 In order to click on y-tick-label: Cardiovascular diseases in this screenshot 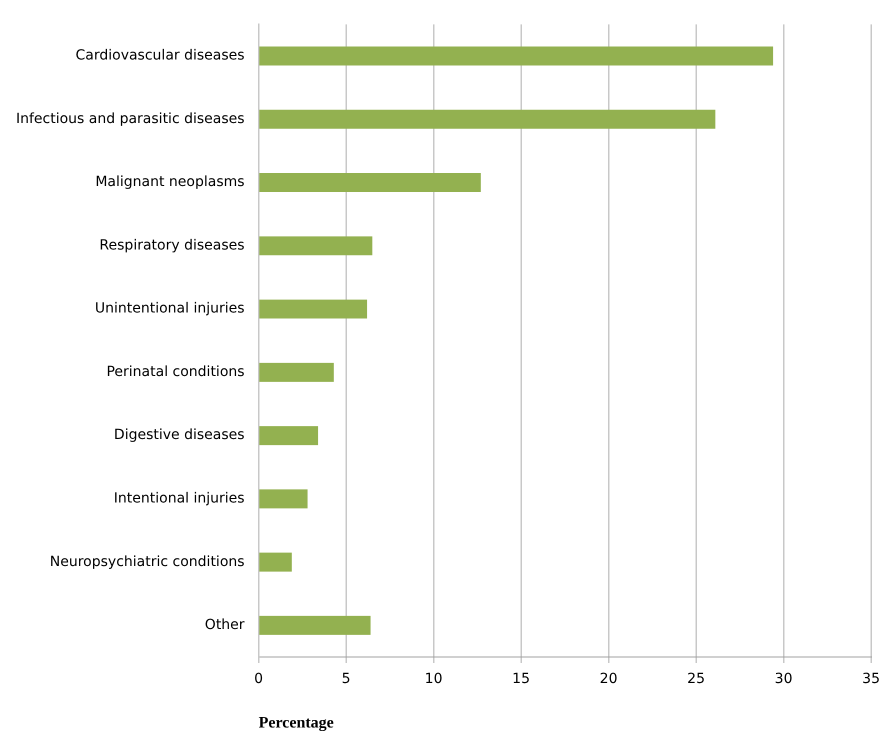, I will do `click(160, 56)`.